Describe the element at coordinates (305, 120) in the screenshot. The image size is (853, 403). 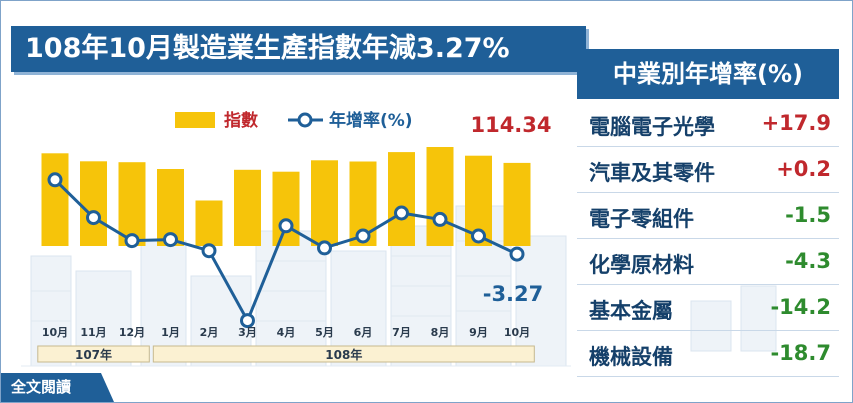
I see `legend-line-marker` at that location.